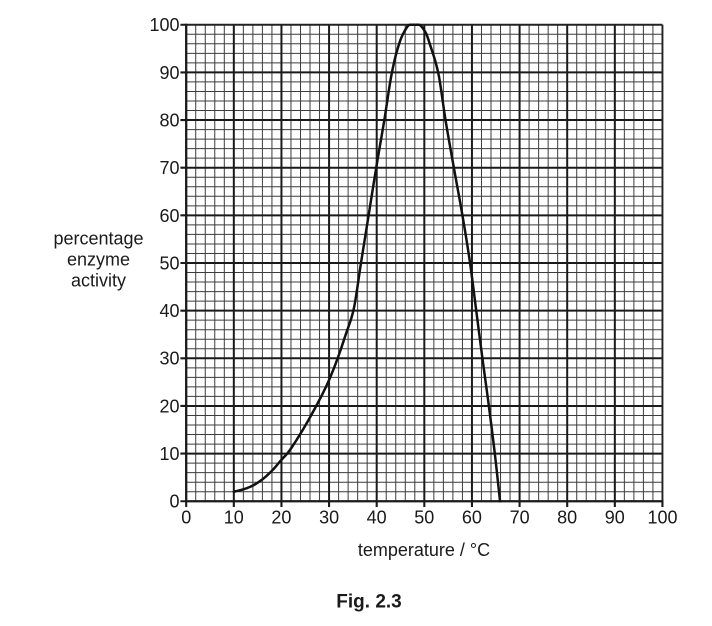 The image size is (712, 626). What do you see at coordinates (98, 239) in the screenshot?
I see `svg-text: percentage` at bounding box center [98, 239].